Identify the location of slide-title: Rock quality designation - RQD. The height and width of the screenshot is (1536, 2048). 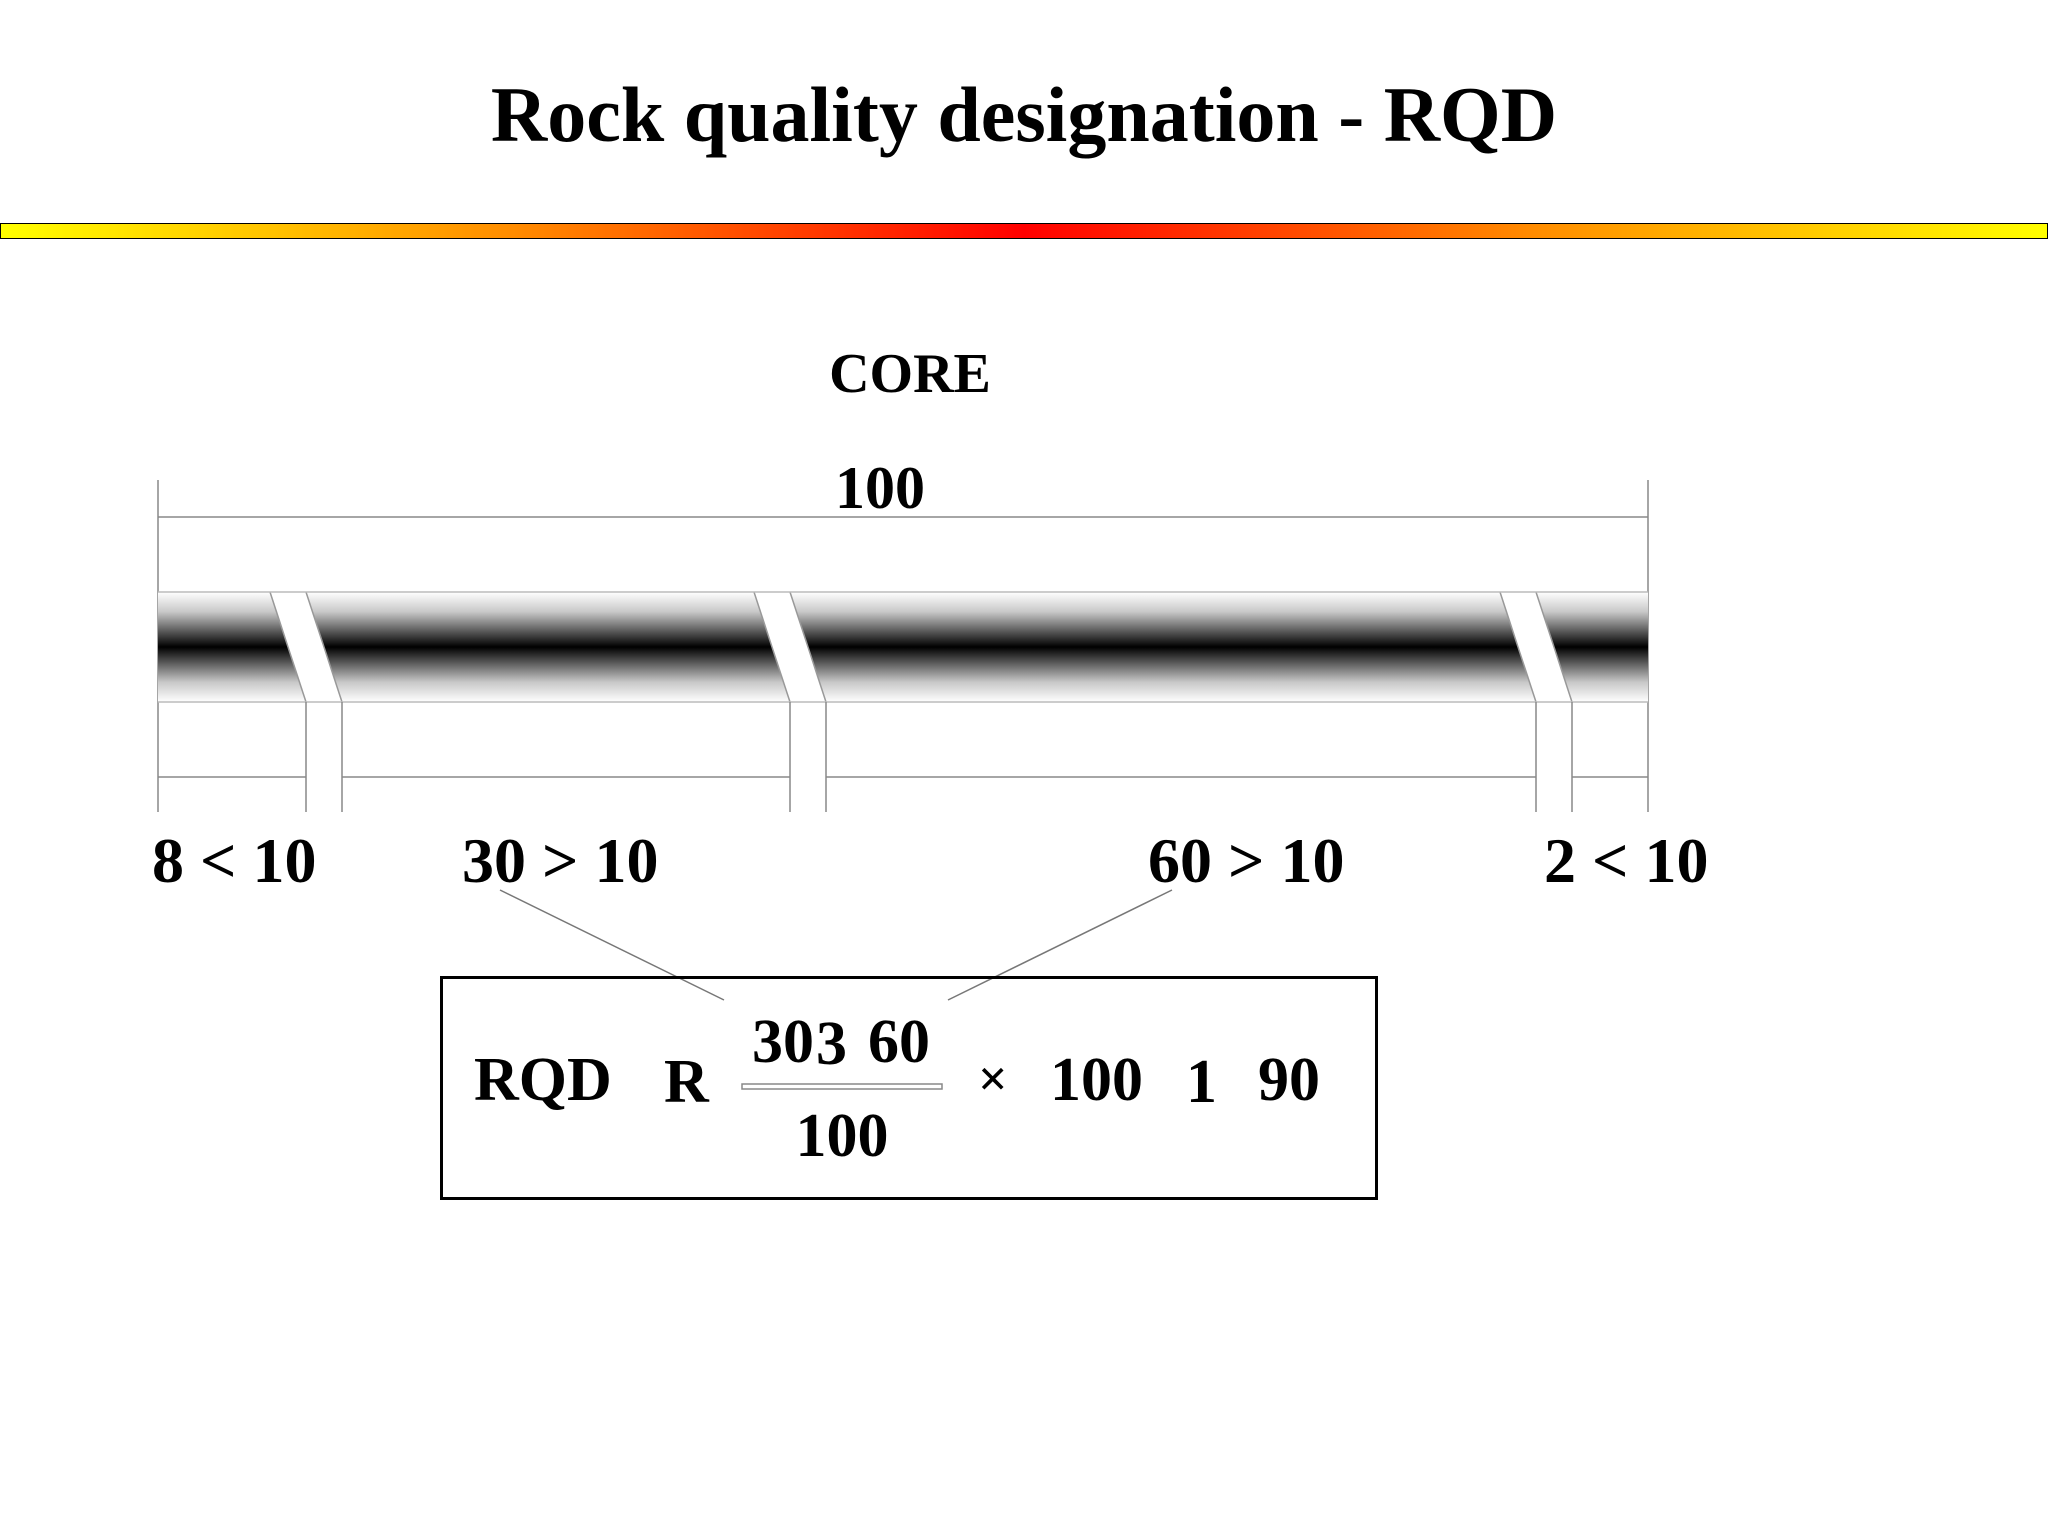
(1024, 114).